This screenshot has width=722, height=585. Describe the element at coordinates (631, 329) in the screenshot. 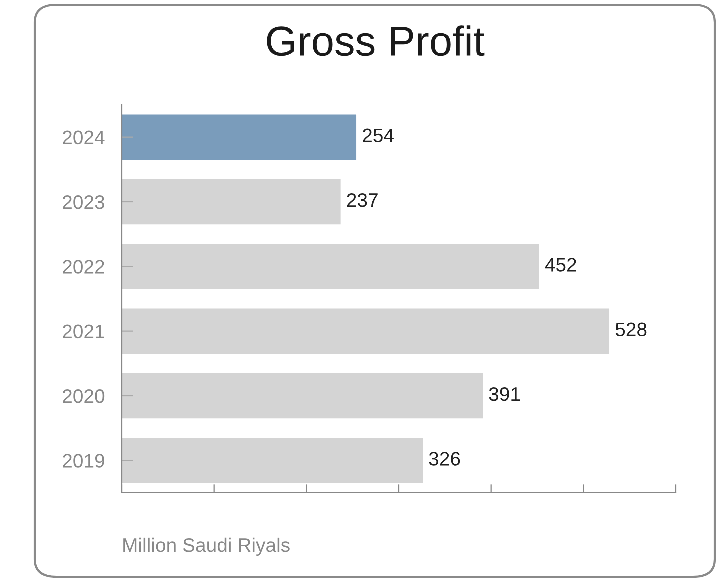

I see `data-label: 528` at that location.